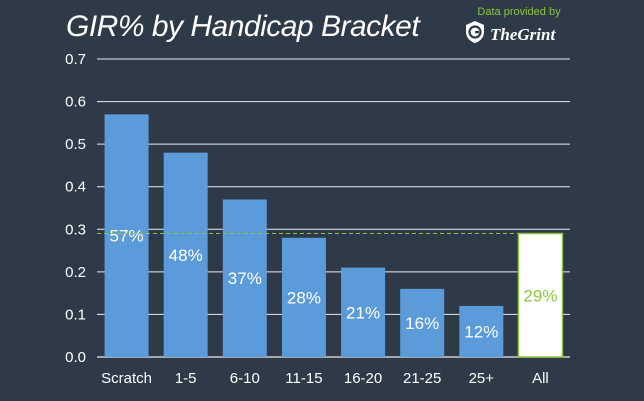 This screenshot has height=401, width=644. Describe the element at coordinates (303, 378) in the screenshot. I see `x-tick-label: 11-15` at that location.